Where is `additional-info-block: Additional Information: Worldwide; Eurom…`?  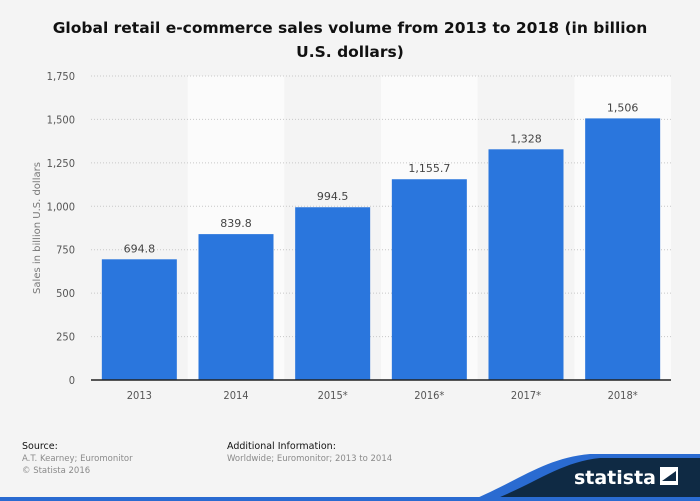
additional-info-block: Additional Information: Worldwide; Eurom… is located at coordinates (309, 453).